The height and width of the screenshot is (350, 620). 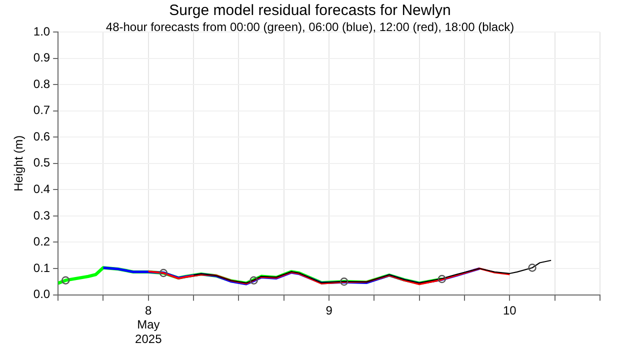 What do you see at coordinates (41, 241) in the screenshot?
I see `y-tick-label: 0.2` at bounding box center [41, 241].